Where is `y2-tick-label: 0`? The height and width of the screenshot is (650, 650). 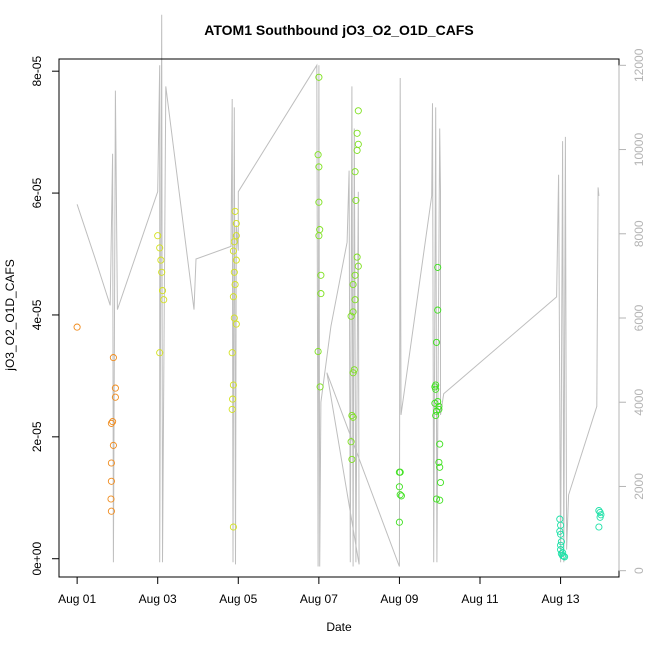 y2-tick-label: 0 is located at coordinates (639, 570).